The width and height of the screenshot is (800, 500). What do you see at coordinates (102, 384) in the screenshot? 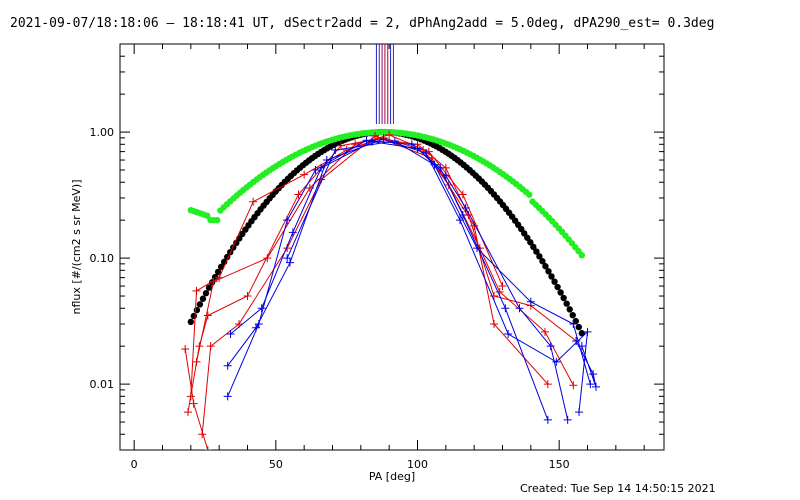
I see `y-tick-label: 0.01` at bounding box center [102, 384].